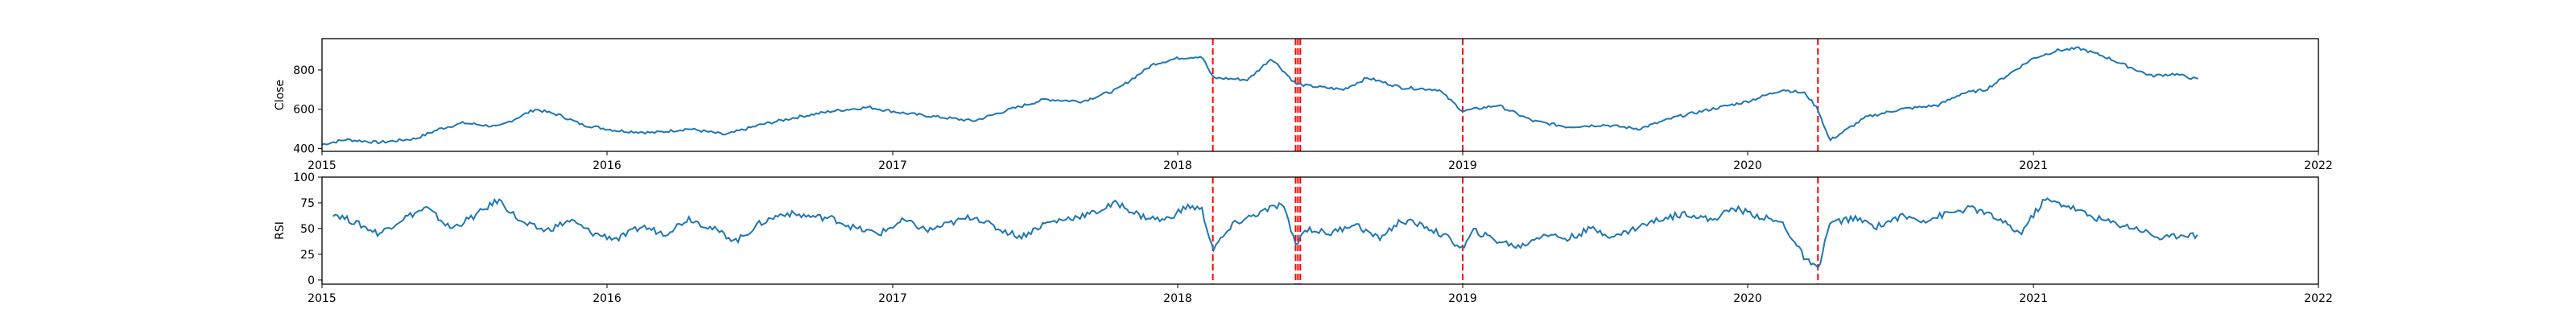 This screenshot has width=2576, height=322. What do you see at coordinates (304, 111) in the screenshot?
I see `y-tick-label: 600` at bounding box center [304, 111].